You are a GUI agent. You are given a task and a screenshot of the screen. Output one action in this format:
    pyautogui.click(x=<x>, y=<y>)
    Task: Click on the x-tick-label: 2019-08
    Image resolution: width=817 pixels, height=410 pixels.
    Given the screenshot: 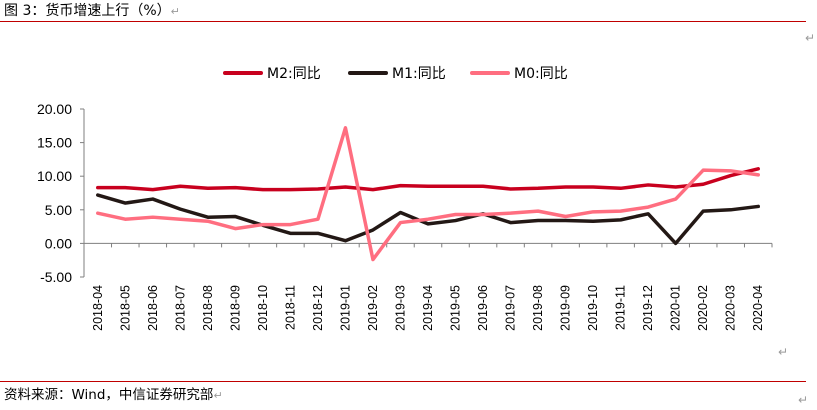 What is the action you would take?
    pyautogui.click(x=538, y=308)
    